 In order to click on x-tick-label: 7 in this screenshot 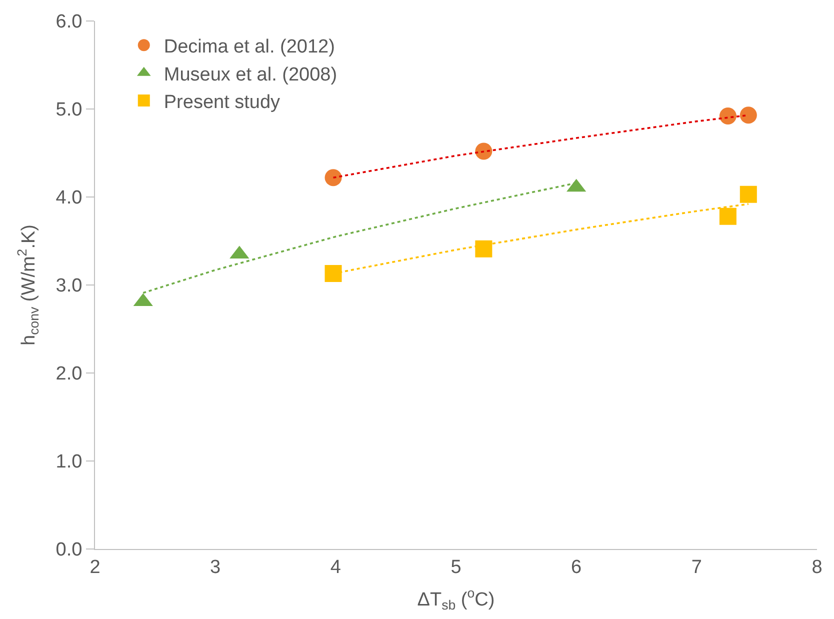, I will do `click(696, 567)`.